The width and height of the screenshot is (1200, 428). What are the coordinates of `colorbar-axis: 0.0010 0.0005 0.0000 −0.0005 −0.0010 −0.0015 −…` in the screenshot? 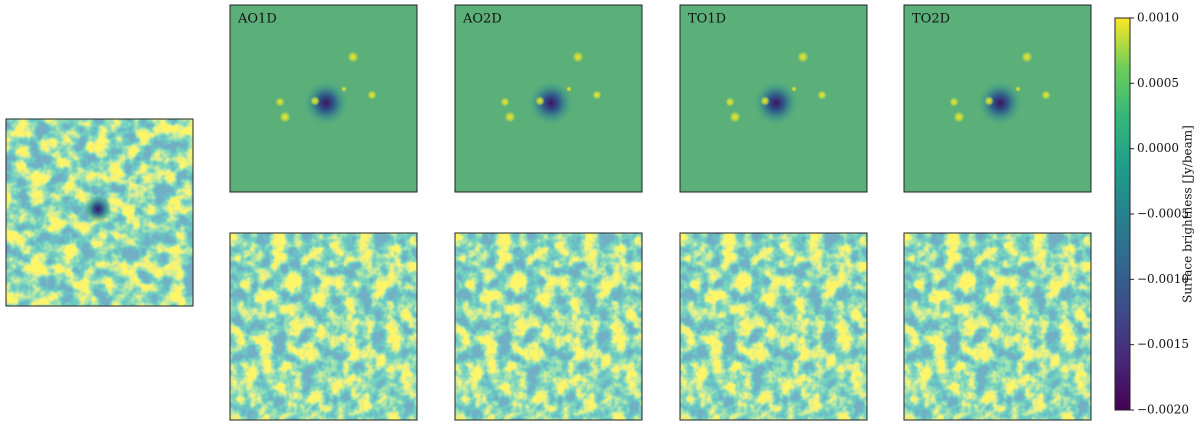 It's located at (1159, 214).